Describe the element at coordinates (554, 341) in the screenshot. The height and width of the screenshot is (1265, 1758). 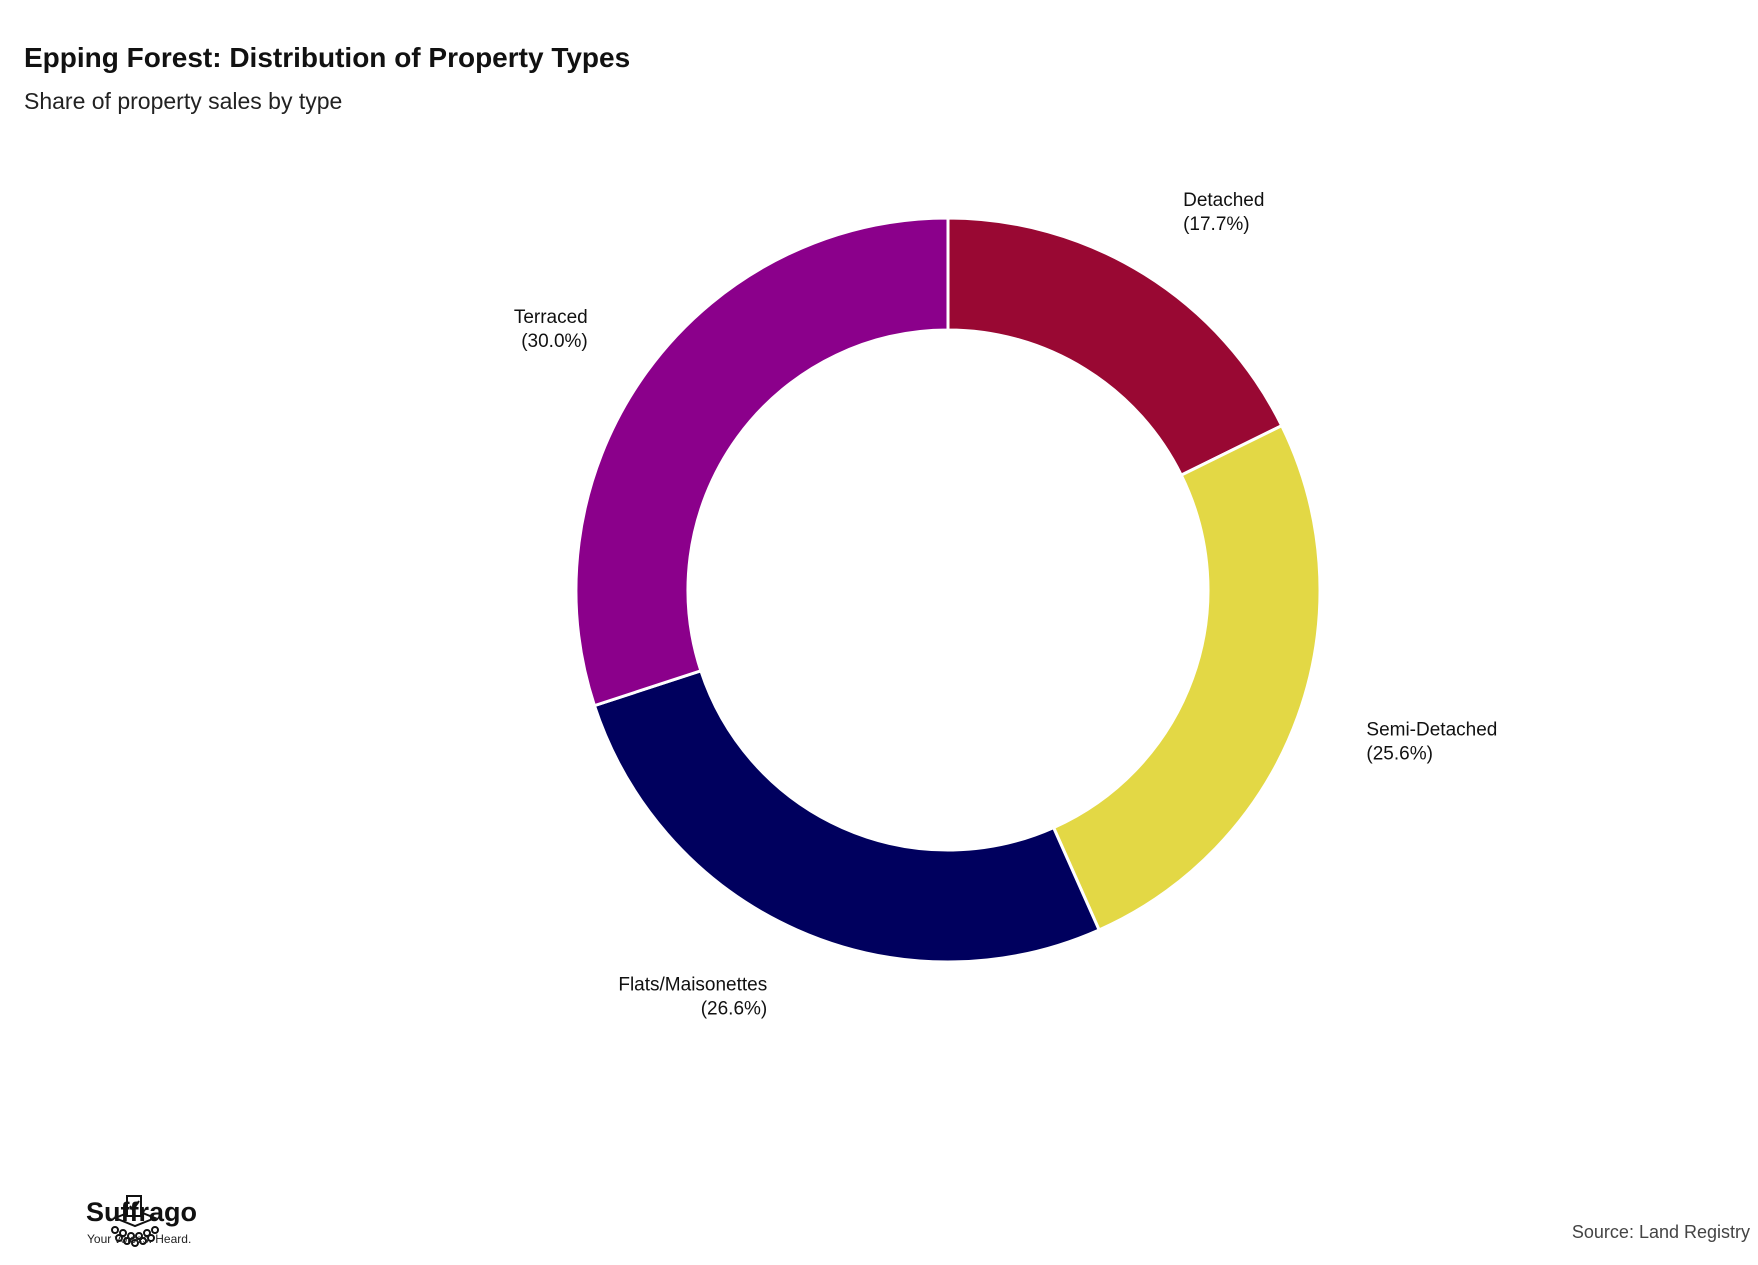
I see `slice-value-label: (30.0%)` at that location.